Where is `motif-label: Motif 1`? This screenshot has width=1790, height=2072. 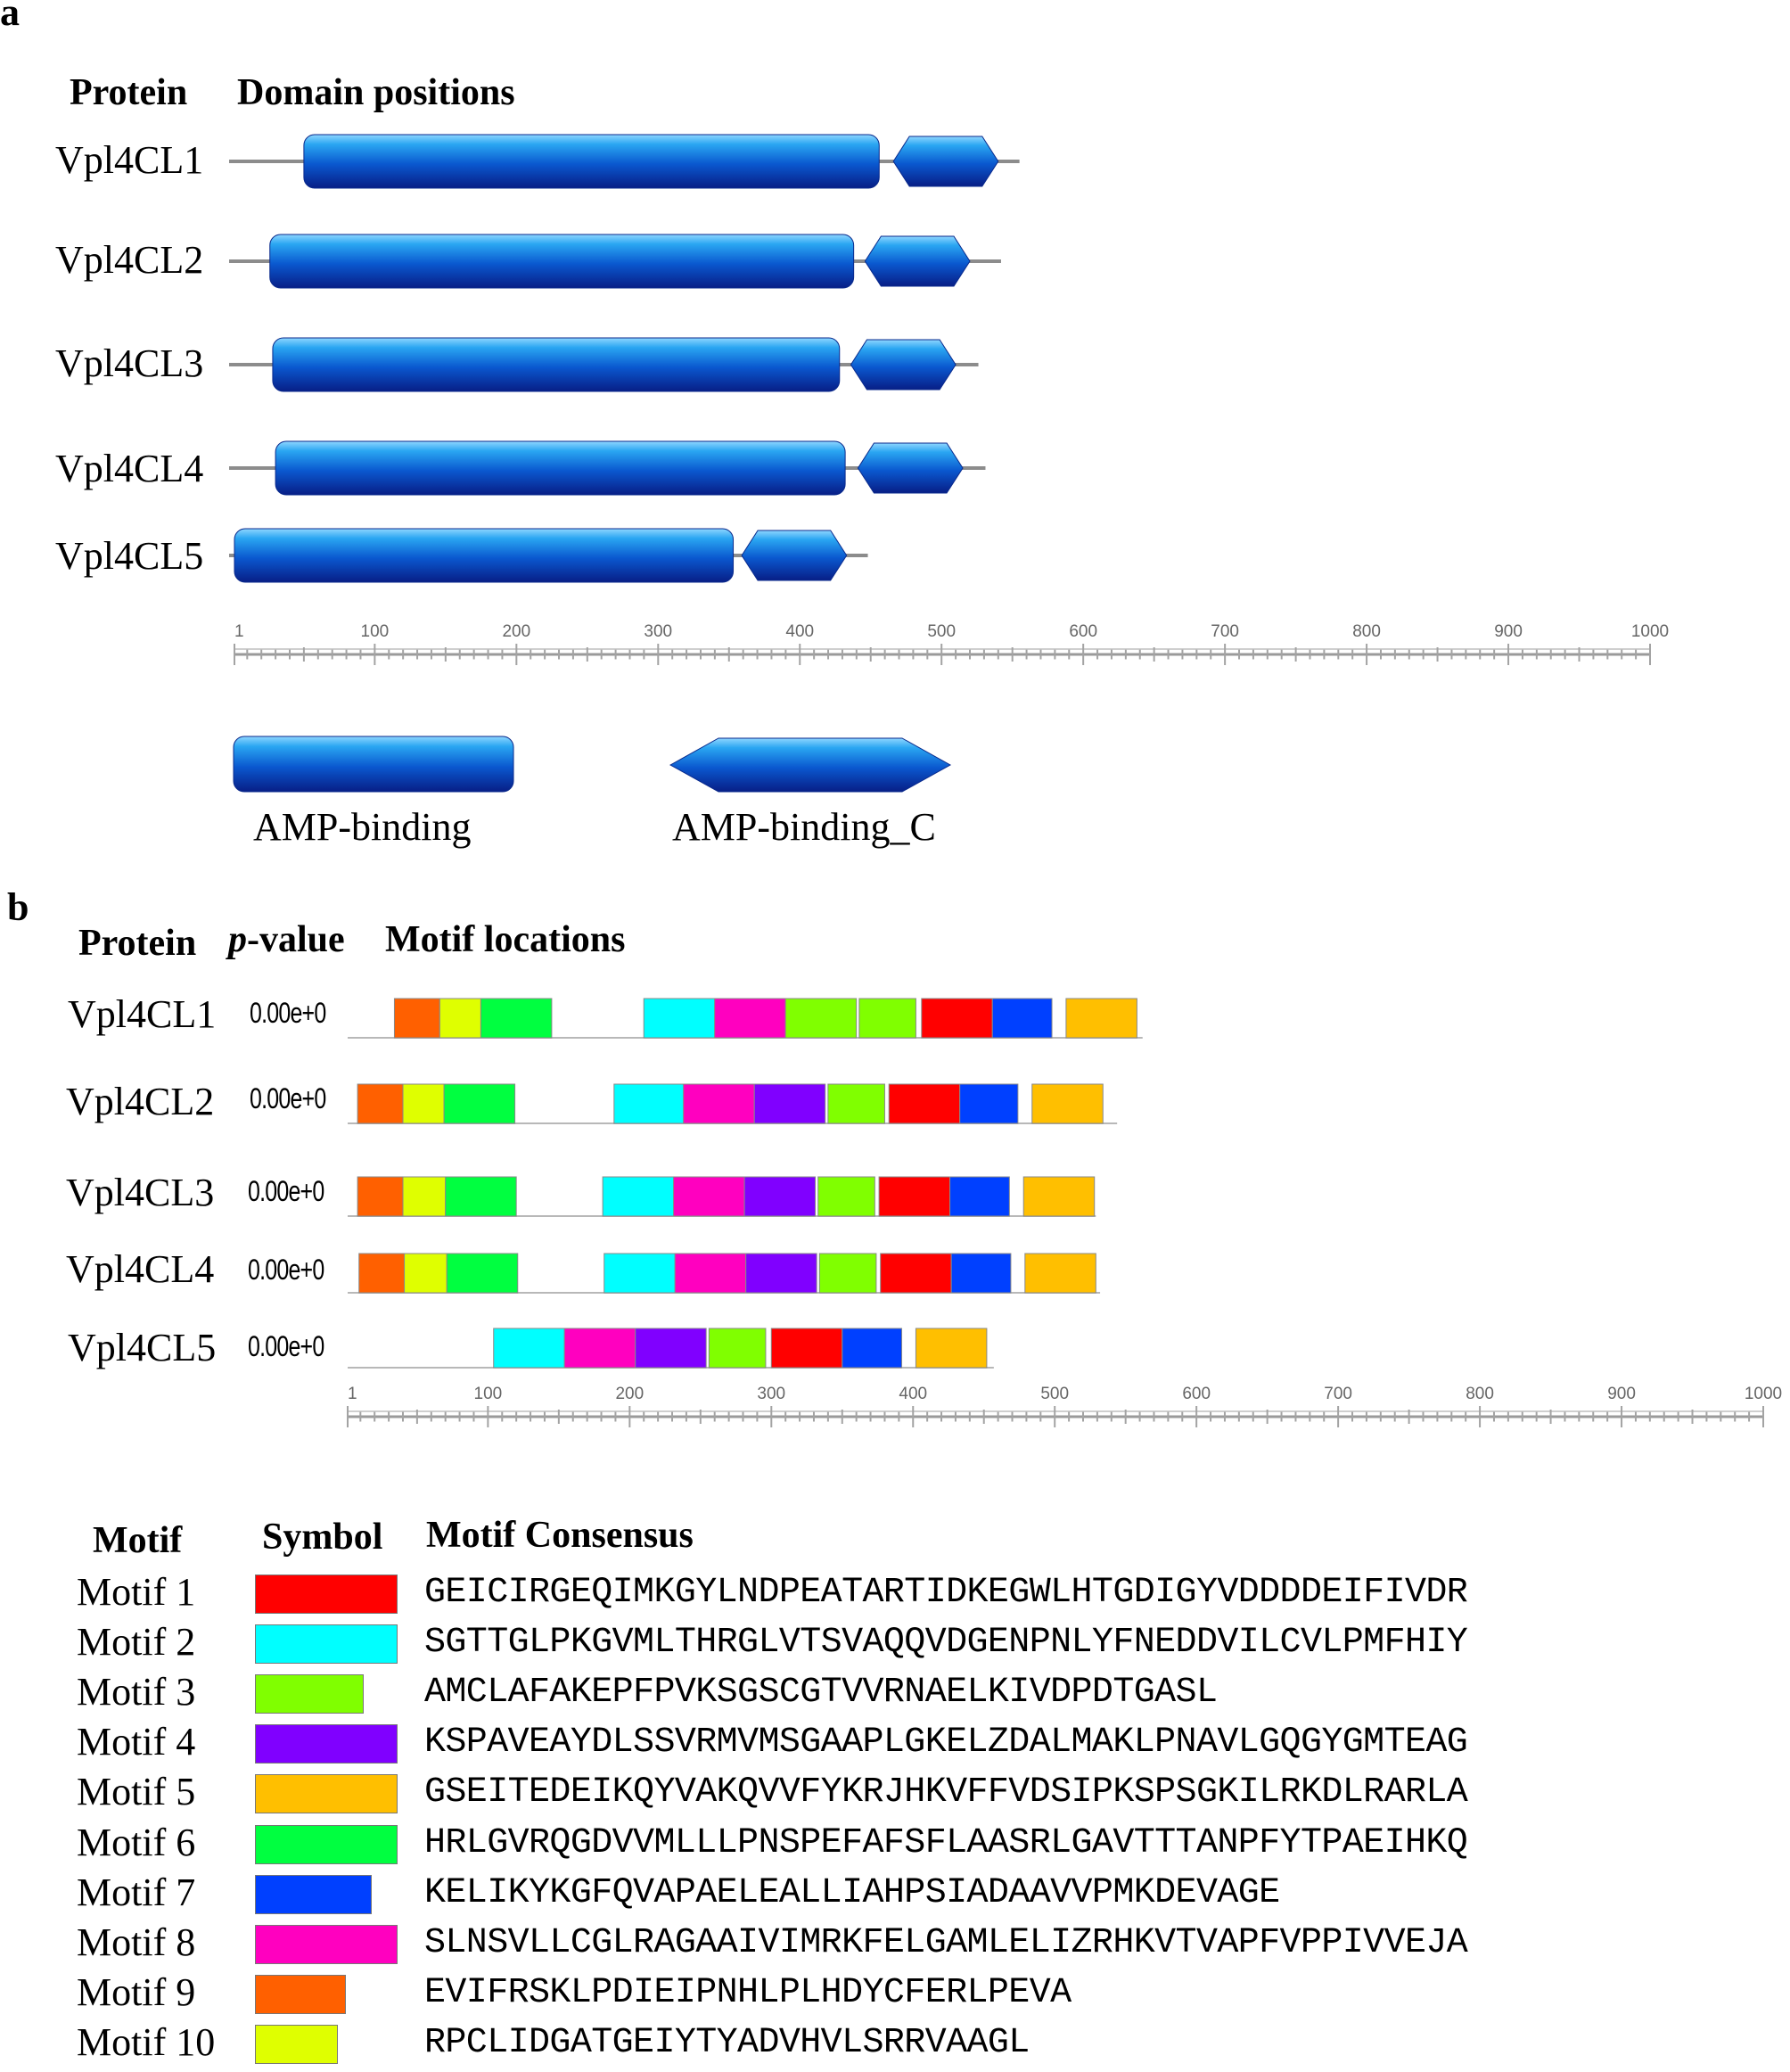 motif-label: Motif 1 is located at coordinates (136, 1592).